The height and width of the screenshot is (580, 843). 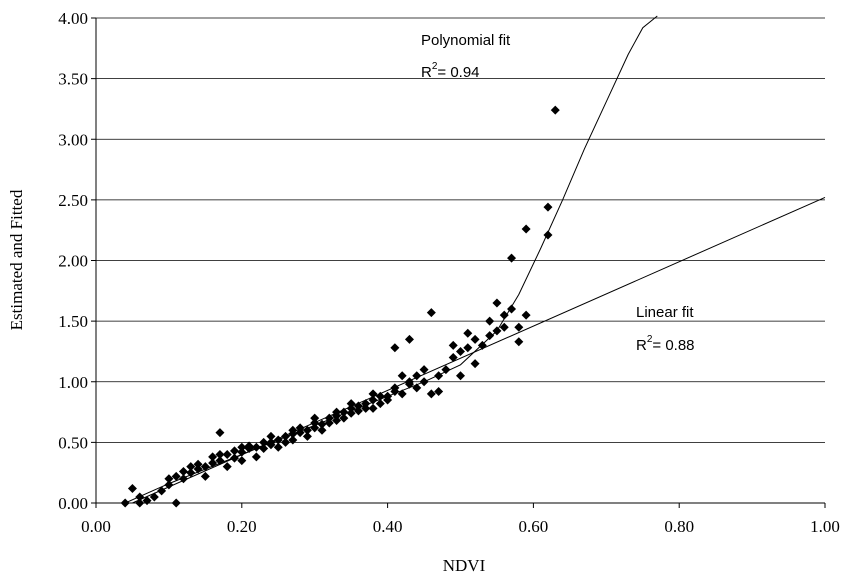 I want to click on y-tick-labels: 0.00 0.50 1.00 1.50 2.00 2.50 3.00 3.50 4.00, so click(x=77, y=261).